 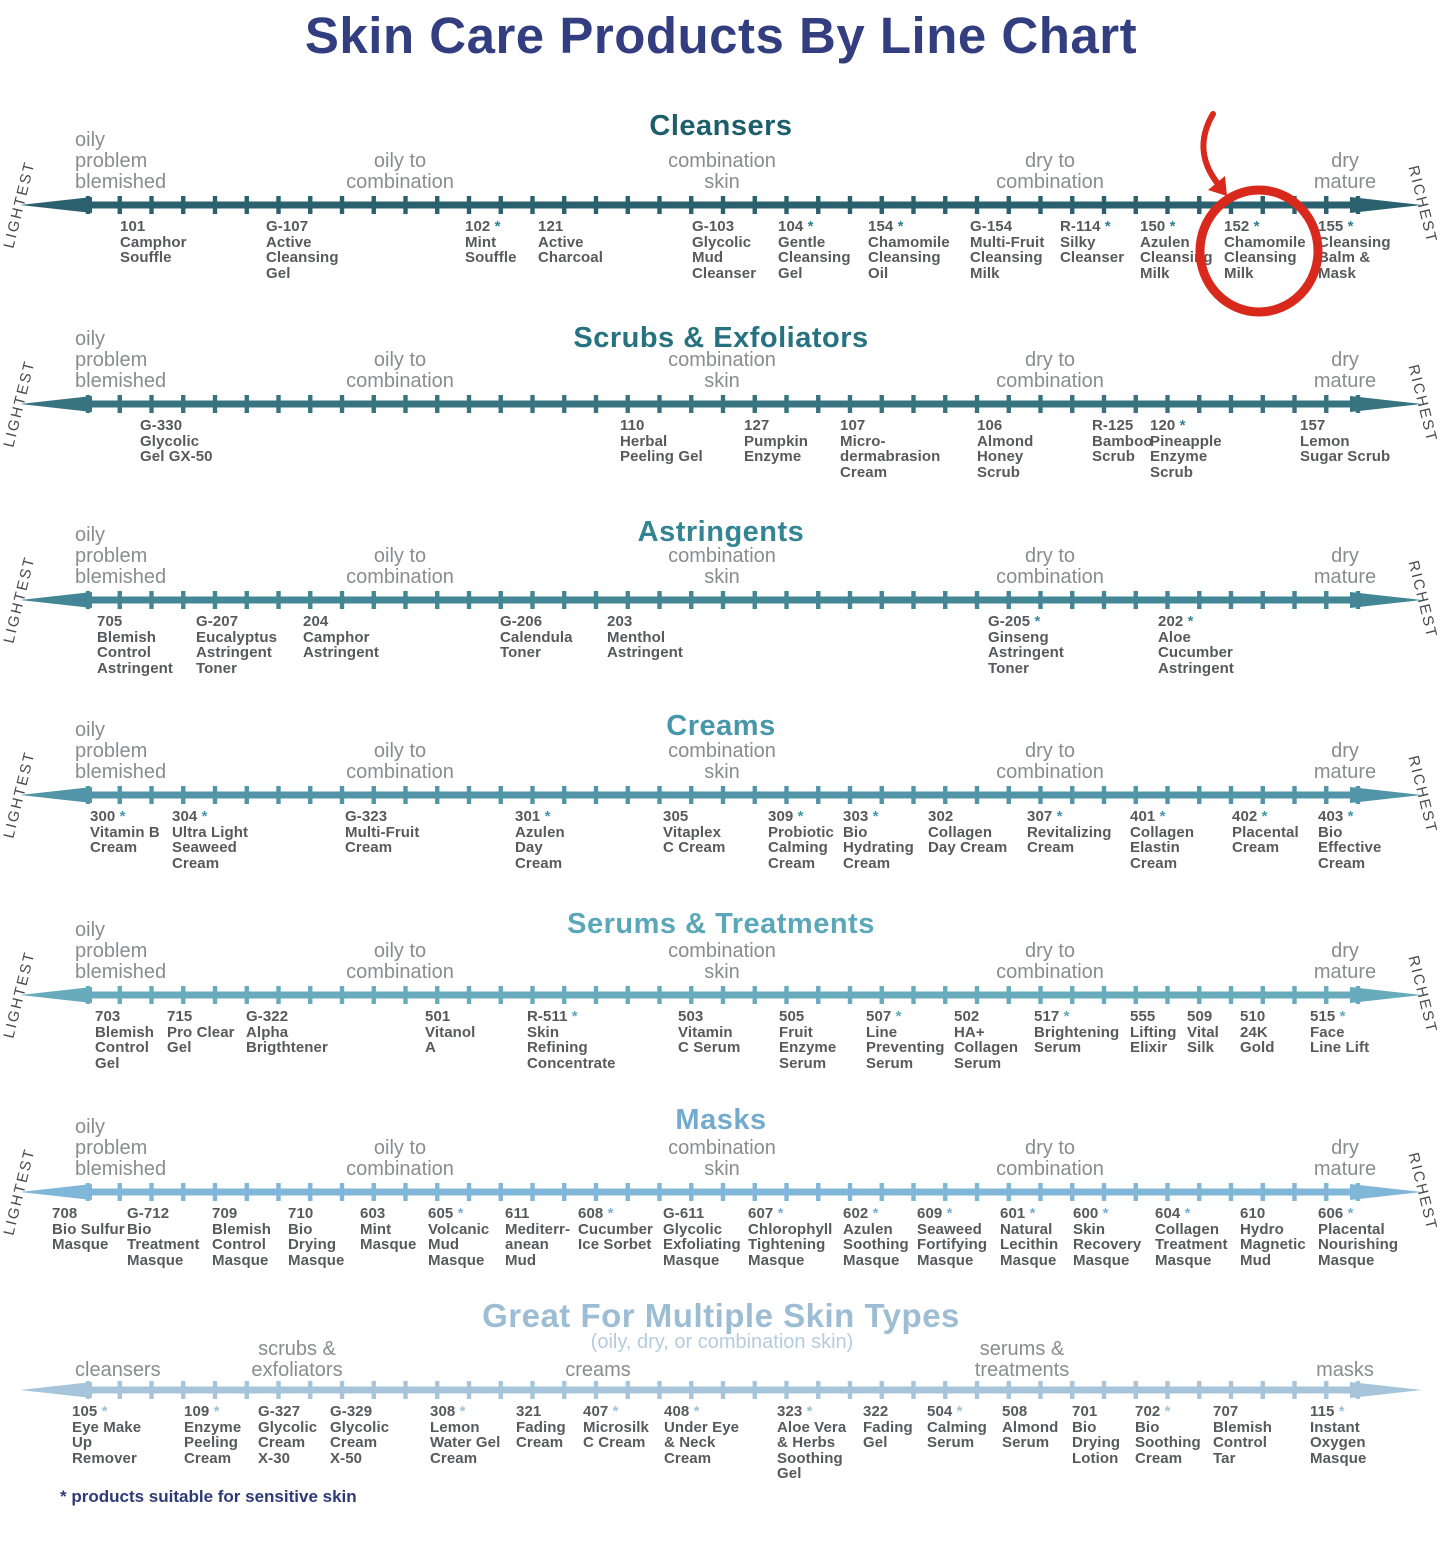 What do you see at coordinates (210, 840) in the screenshot?
I see `product-item: 304 * Ultra Light Seaweed Cream` at bounding box center [210, 840].